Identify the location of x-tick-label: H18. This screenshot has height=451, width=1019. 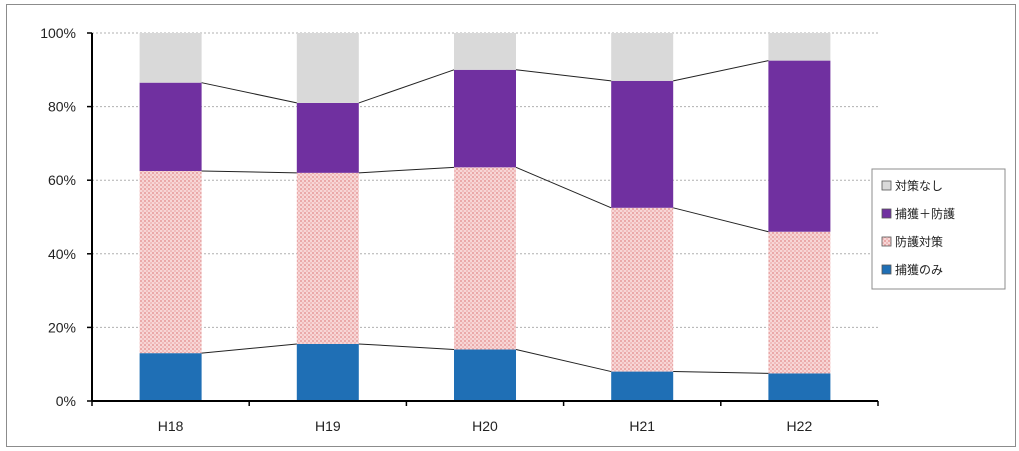
(171, 426).